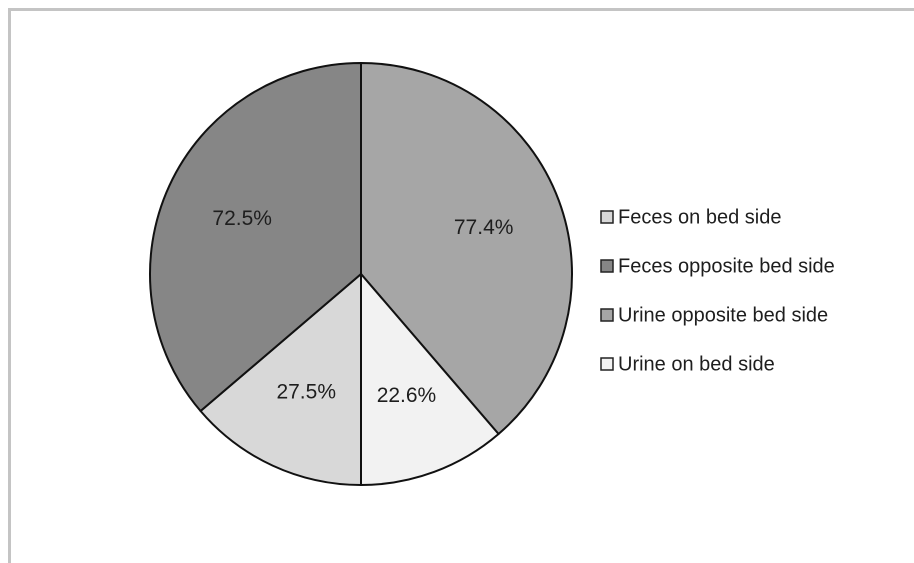 The image size is (914, 563). Describe the element at coordinates (242, 218) in the screenshot. I see `slice-label-feces-opposite-bed-side: 72.5%` at that location.